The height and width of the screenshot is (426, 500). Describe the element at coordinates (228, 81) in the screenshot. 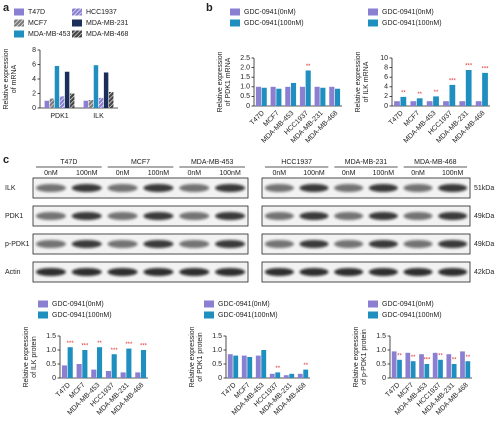

I see `y-axis-label: of PDK1 mRNA` at that location.